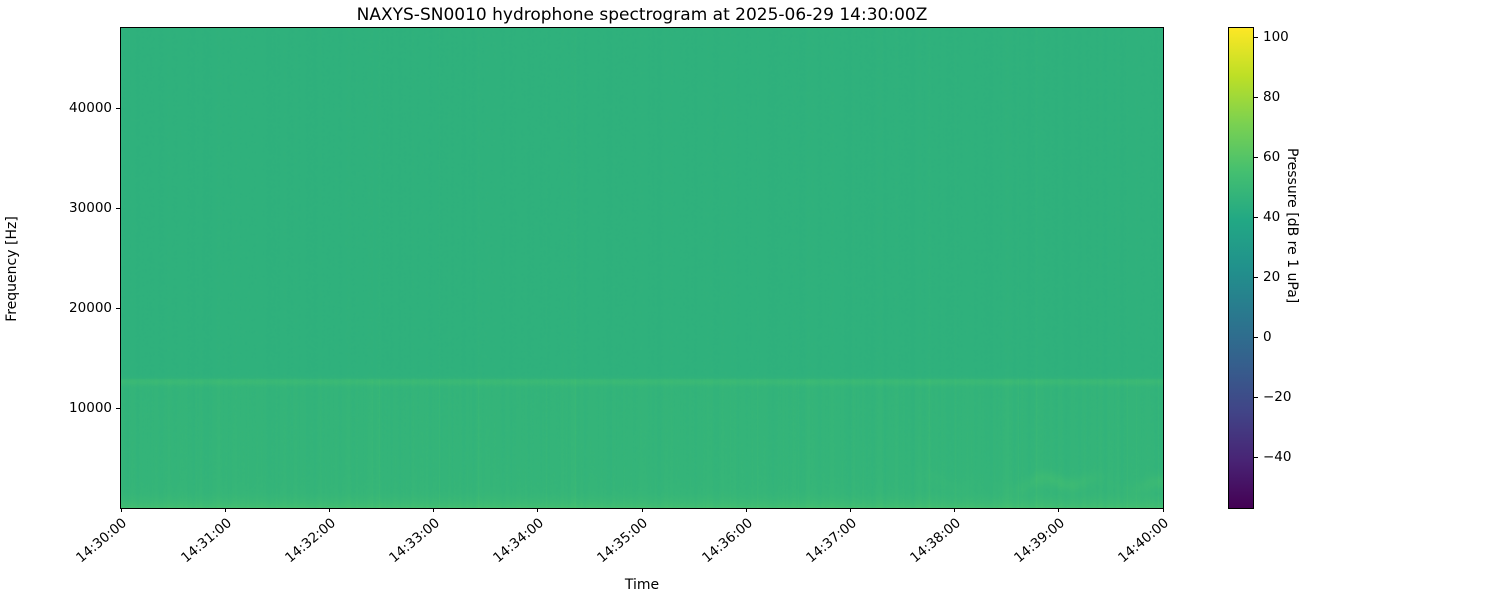 Image resolution: width=1500 pixels, height=600 pixels. I want to click on y-axis-label: Frequency [Hz], so click(12, 269).